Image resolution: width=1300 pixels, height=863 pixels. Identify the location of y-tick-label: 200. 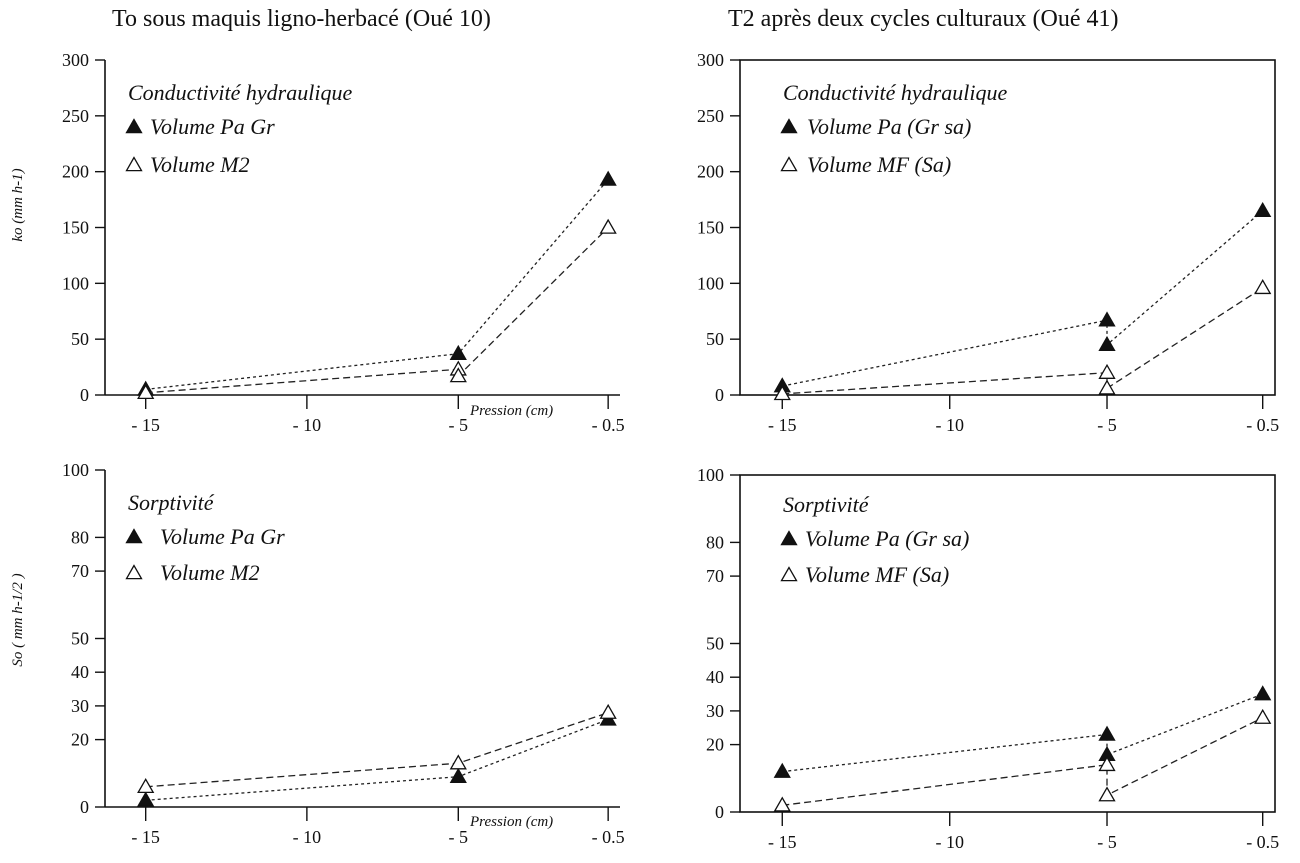
(710, 172).